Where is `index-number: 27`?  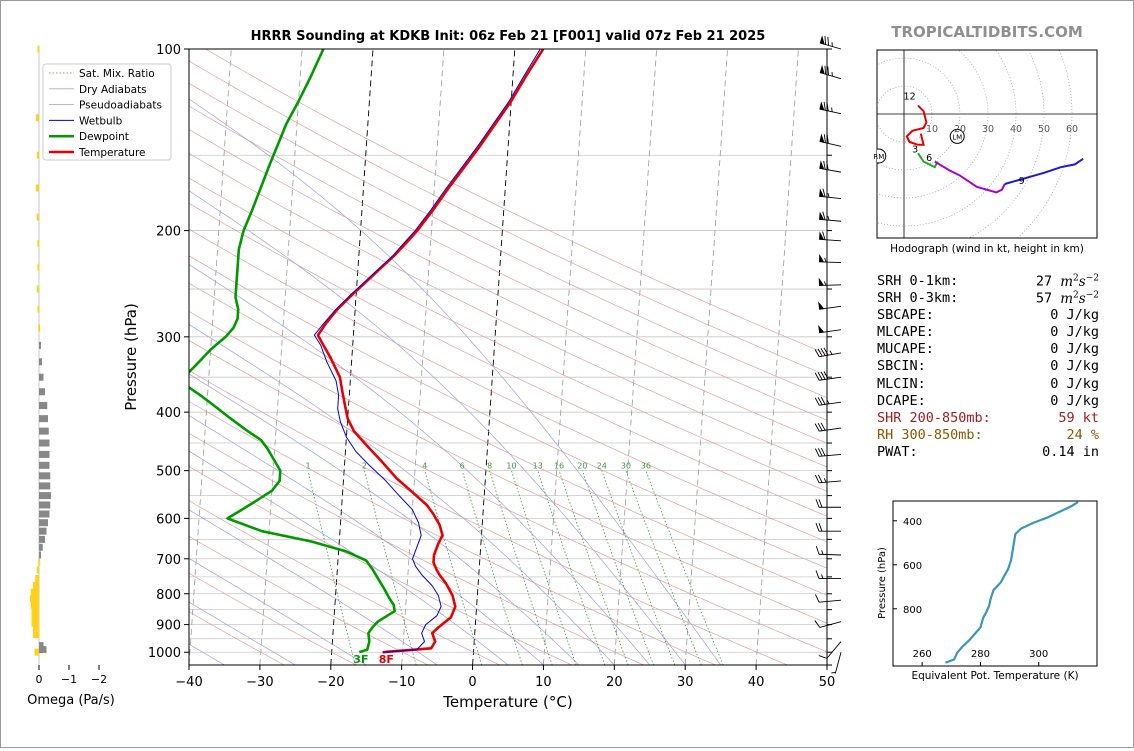 index-number: 27 is located at coordinates (1048, 282).